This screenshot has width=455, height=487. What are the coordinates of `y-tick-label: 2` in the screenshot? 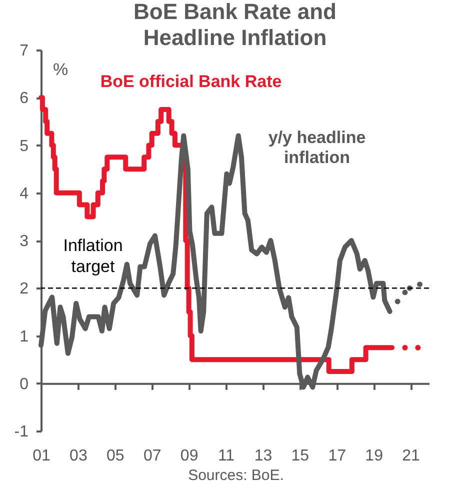 It's located at (24, 289).